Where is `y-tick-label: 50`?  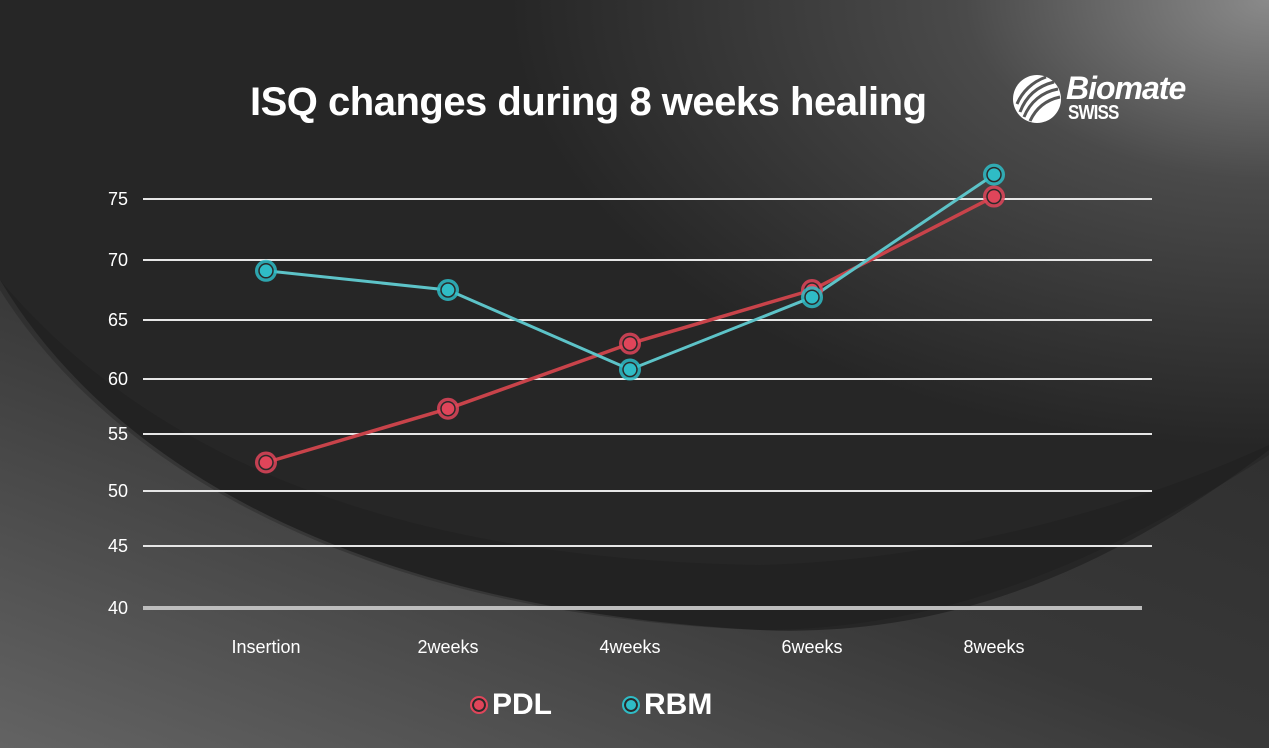
y-tick-label: 50 is located at coordinates (118, 491).